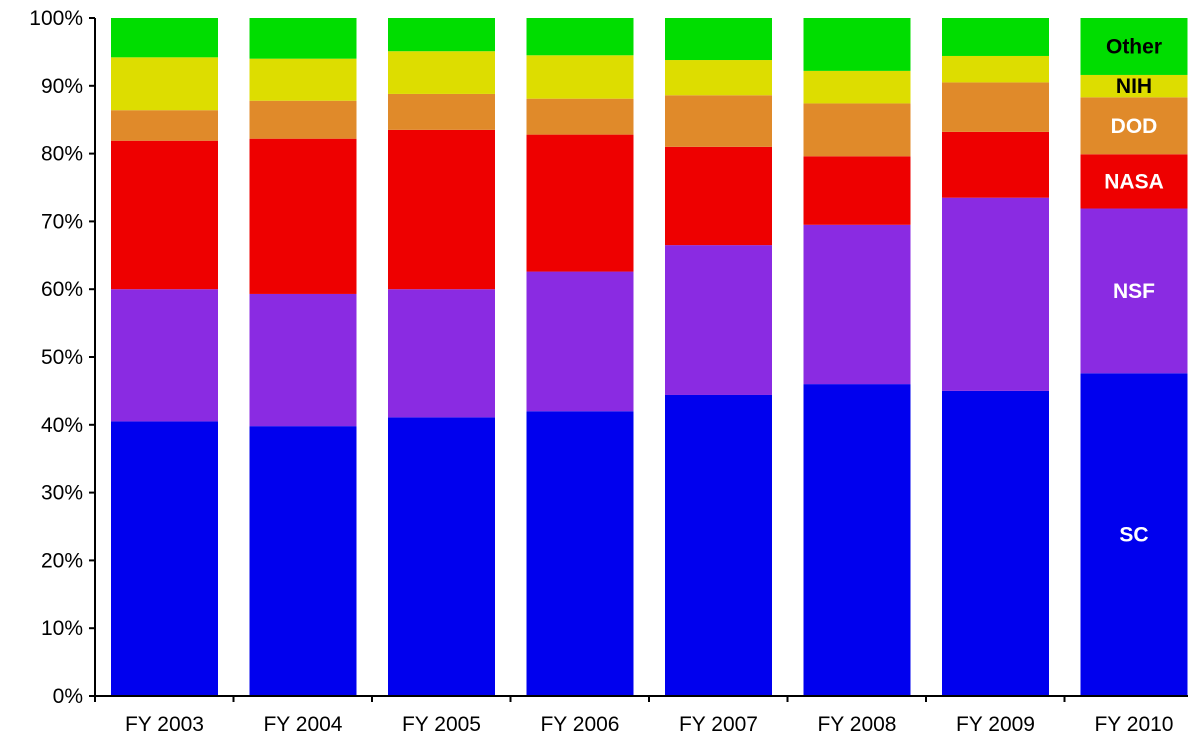 This screenshot has height=742, width=1188. I want to click on bar-segment-nasa-fy-2010, so click(1134, 181).